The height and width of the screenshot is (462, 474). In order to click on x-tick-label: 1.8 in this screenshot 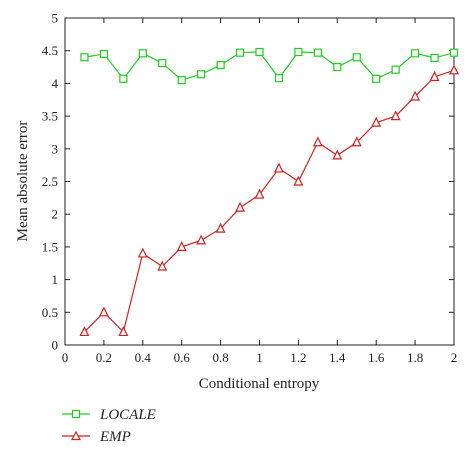, I will do `click(415, 357)`.